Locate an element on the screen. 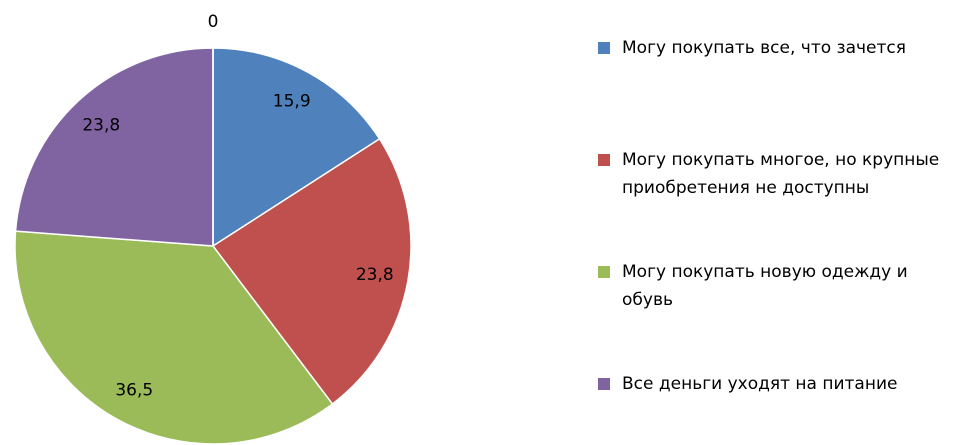 The image size is (973, 445). legend-item: Могу покупать все, что зачется is located at coordinates (770, 48).